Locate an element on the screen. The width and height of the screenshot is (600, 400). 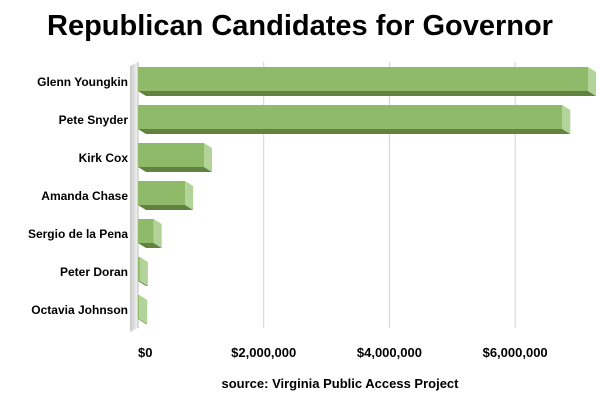
x-tick-label: $2,000,000 is located at coordinates (263, 352).